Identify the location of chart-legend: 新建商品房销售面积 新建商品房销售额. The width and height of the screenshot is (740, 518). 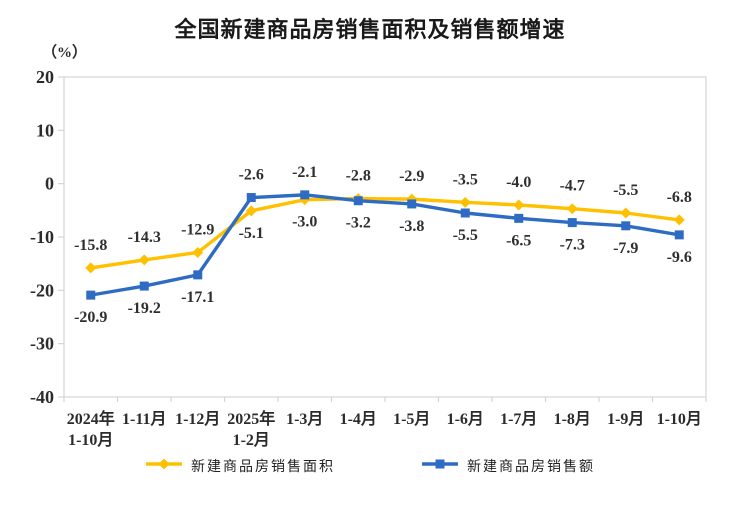
(370, 466).